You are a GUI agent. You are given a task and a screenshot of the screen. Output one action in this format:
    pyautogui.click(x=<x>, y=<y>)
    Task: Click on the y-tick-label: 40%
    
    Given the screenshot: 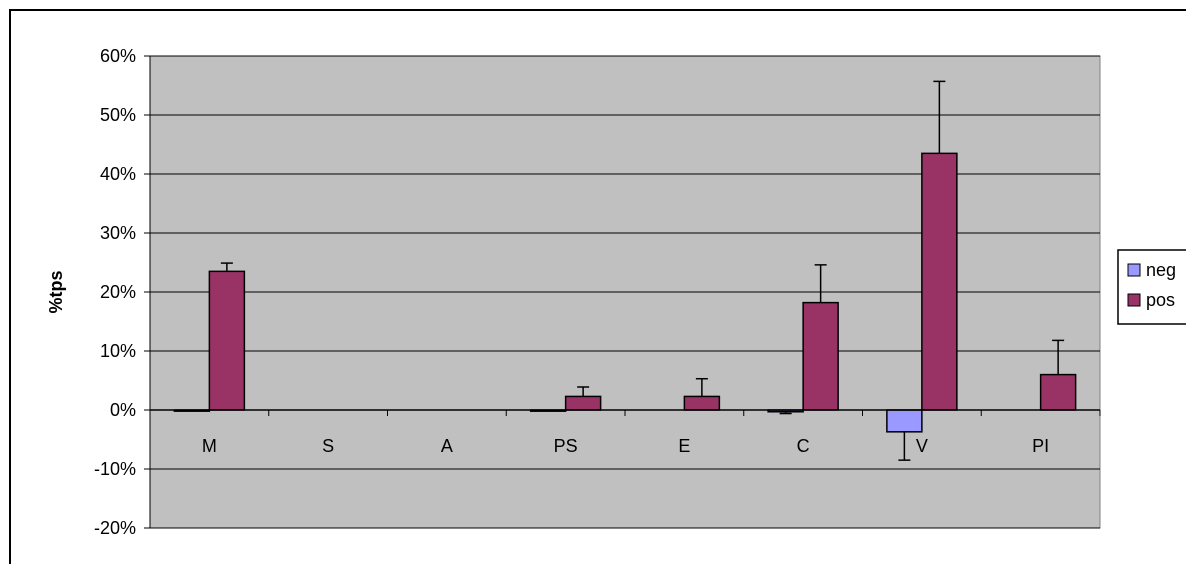 What is the action you would take?
    pyautogui.click(x=118, y=174)
    